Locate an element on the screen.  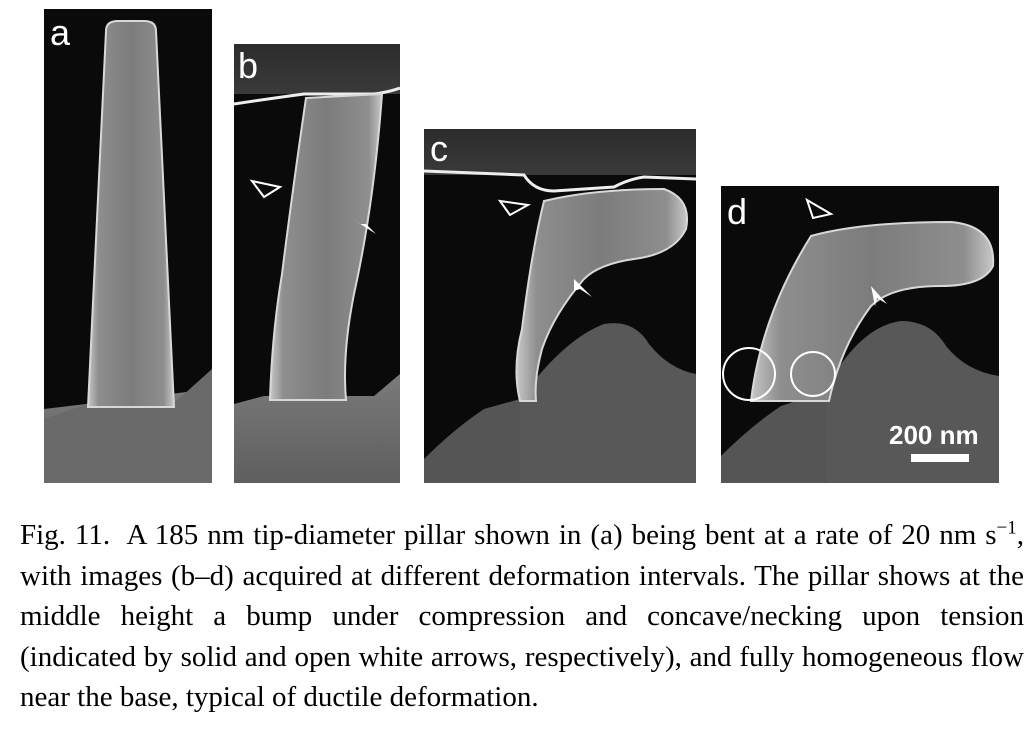
sem-panel-d: d 200 nm is located at coordinates (860, 334).